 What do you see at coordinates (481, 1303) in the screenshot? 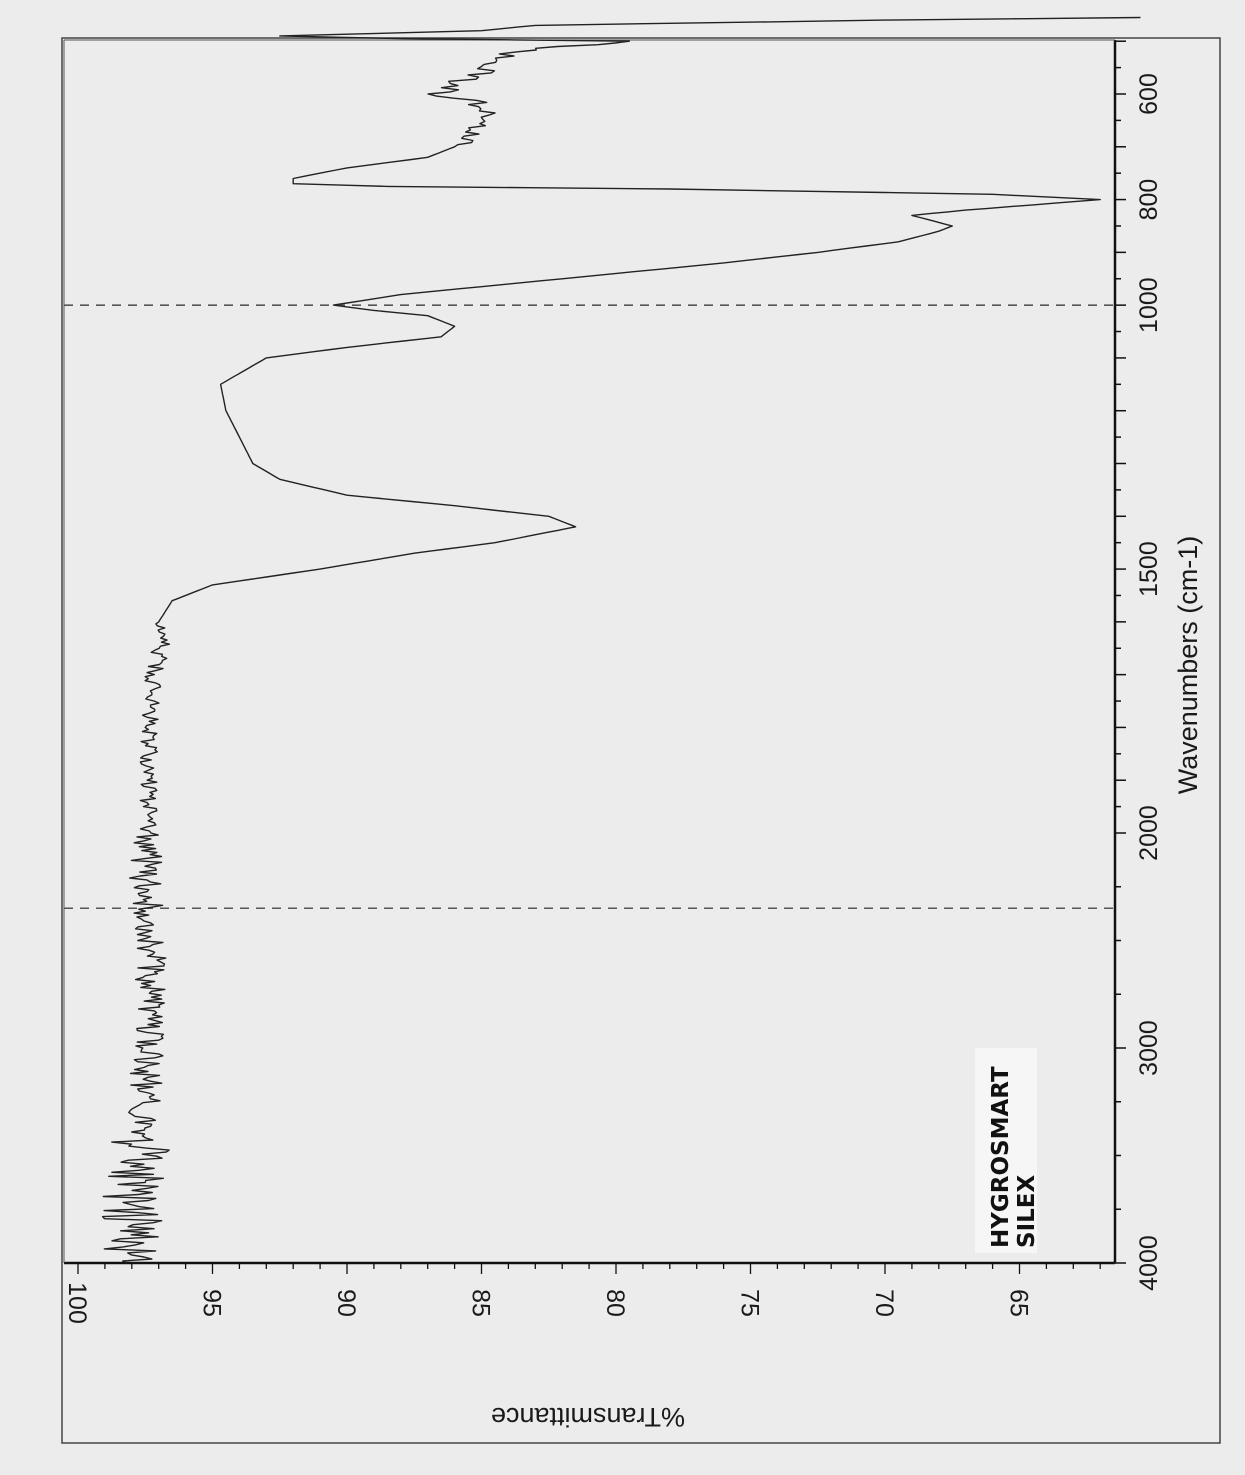
I see `y-tick-label: 85` at bounding box center [481, 1303].